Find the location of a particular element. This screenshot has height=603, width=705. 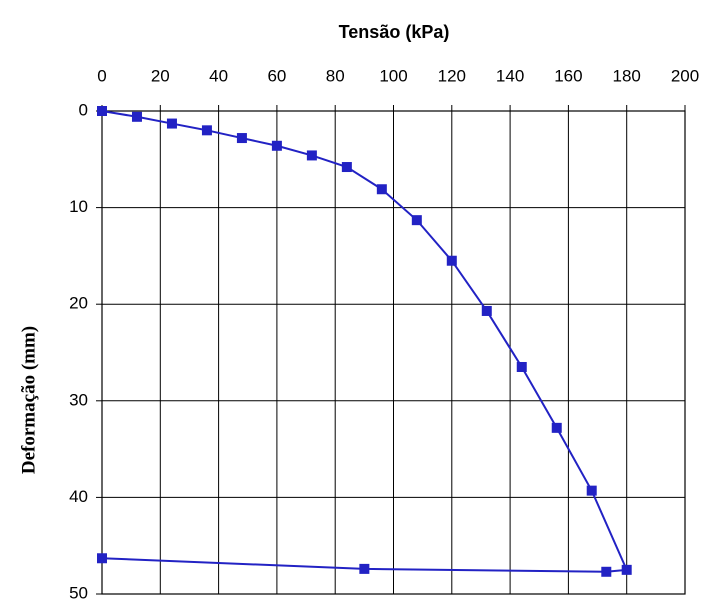

y-tick-label: 0 is located at coordinates (83, 109).